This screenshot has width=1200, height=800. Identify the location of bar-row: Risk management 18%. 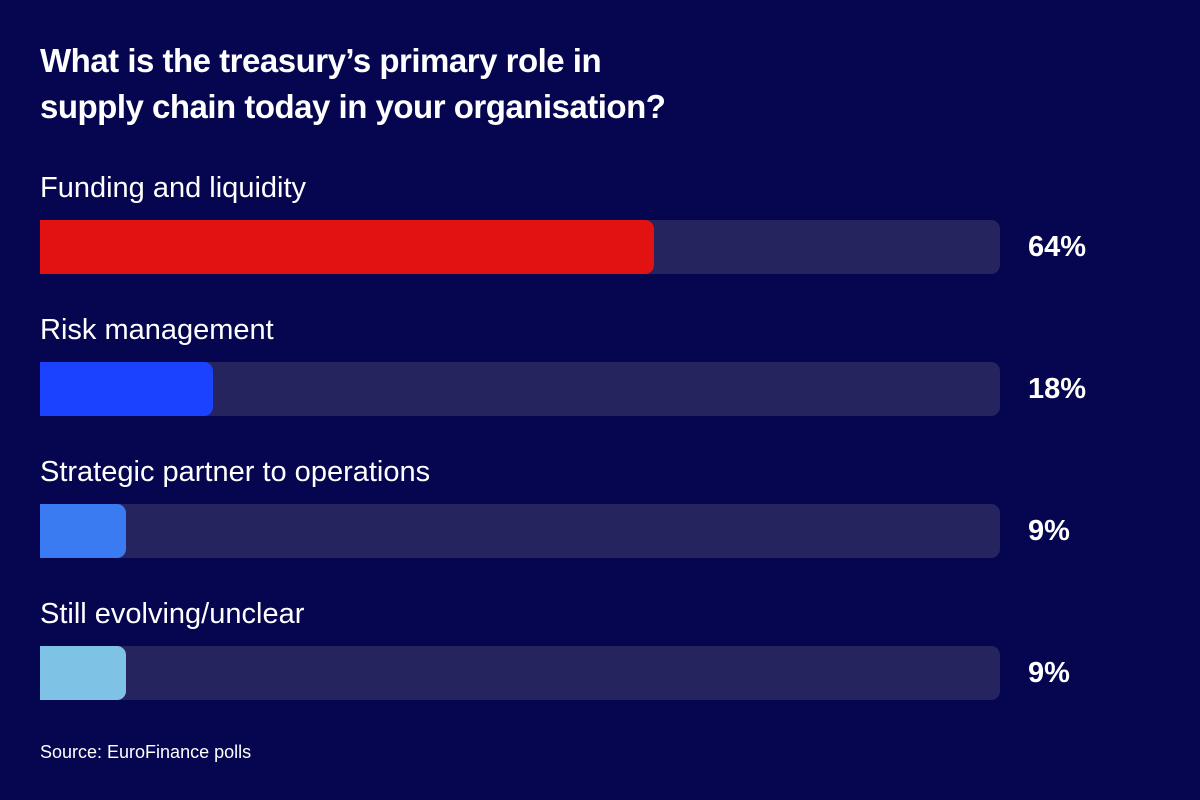
(600, 362).